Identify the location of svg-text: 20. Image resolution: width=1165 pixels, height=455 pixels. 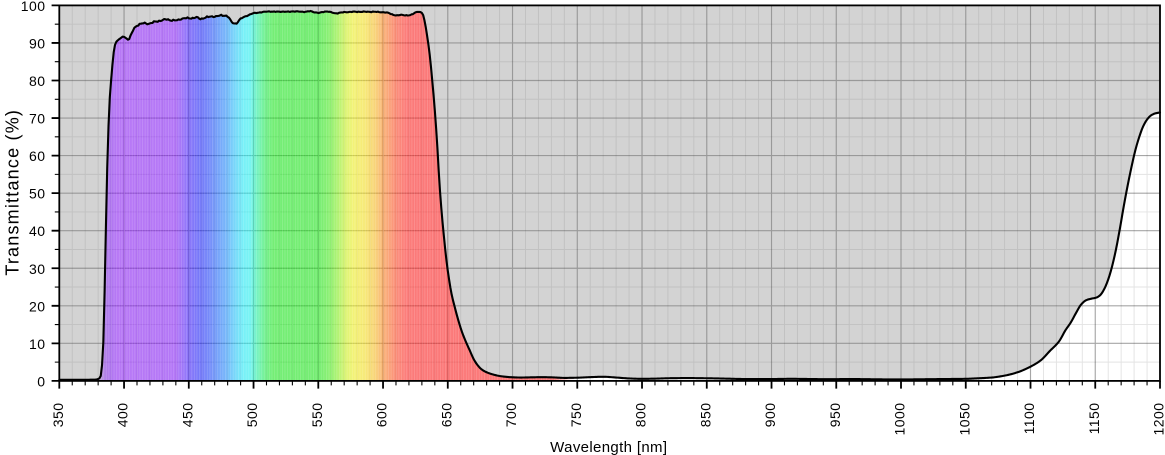
(37, 306).